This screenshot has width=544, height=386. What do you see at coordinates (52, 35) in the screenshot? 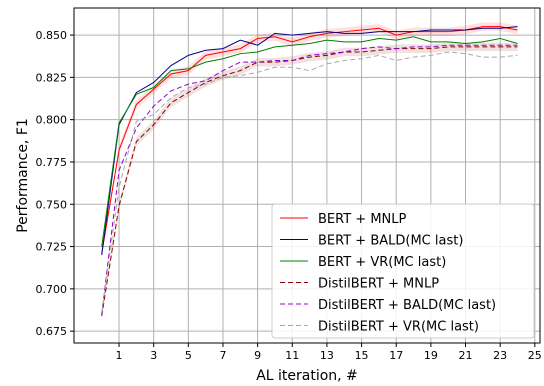
I see `y-tick-label: 0.850` at bounding box center [52, 35].